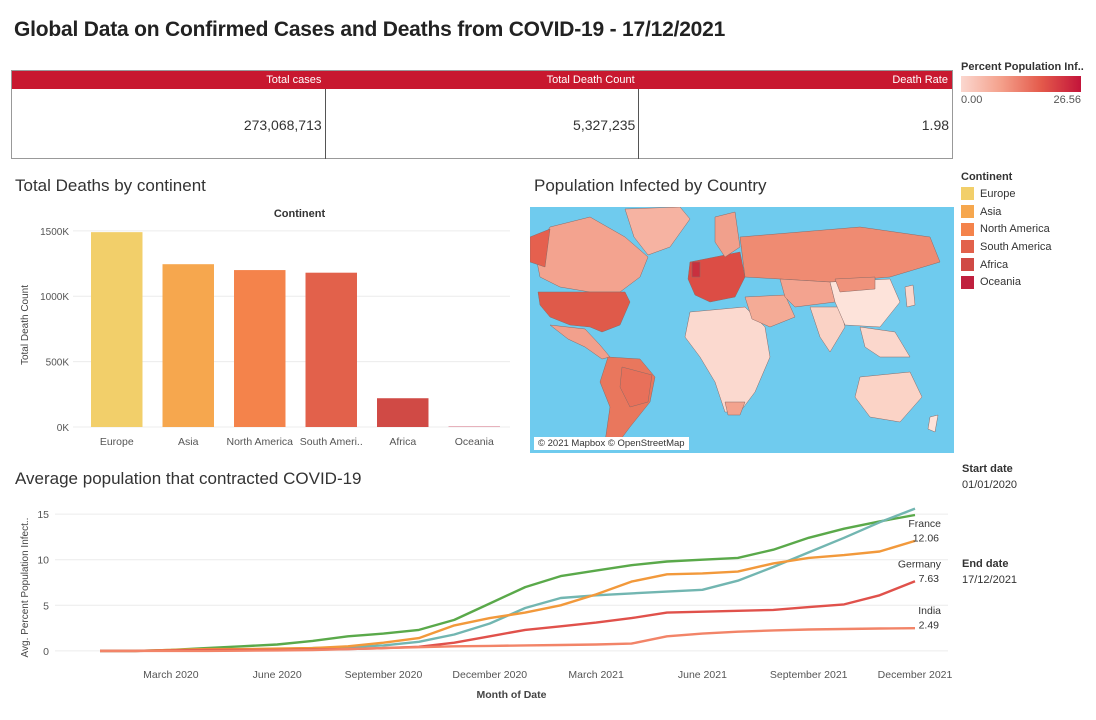 The image size is (1096, 720). I want to click on legend-item-europe: Europe, so click(1006, 194).